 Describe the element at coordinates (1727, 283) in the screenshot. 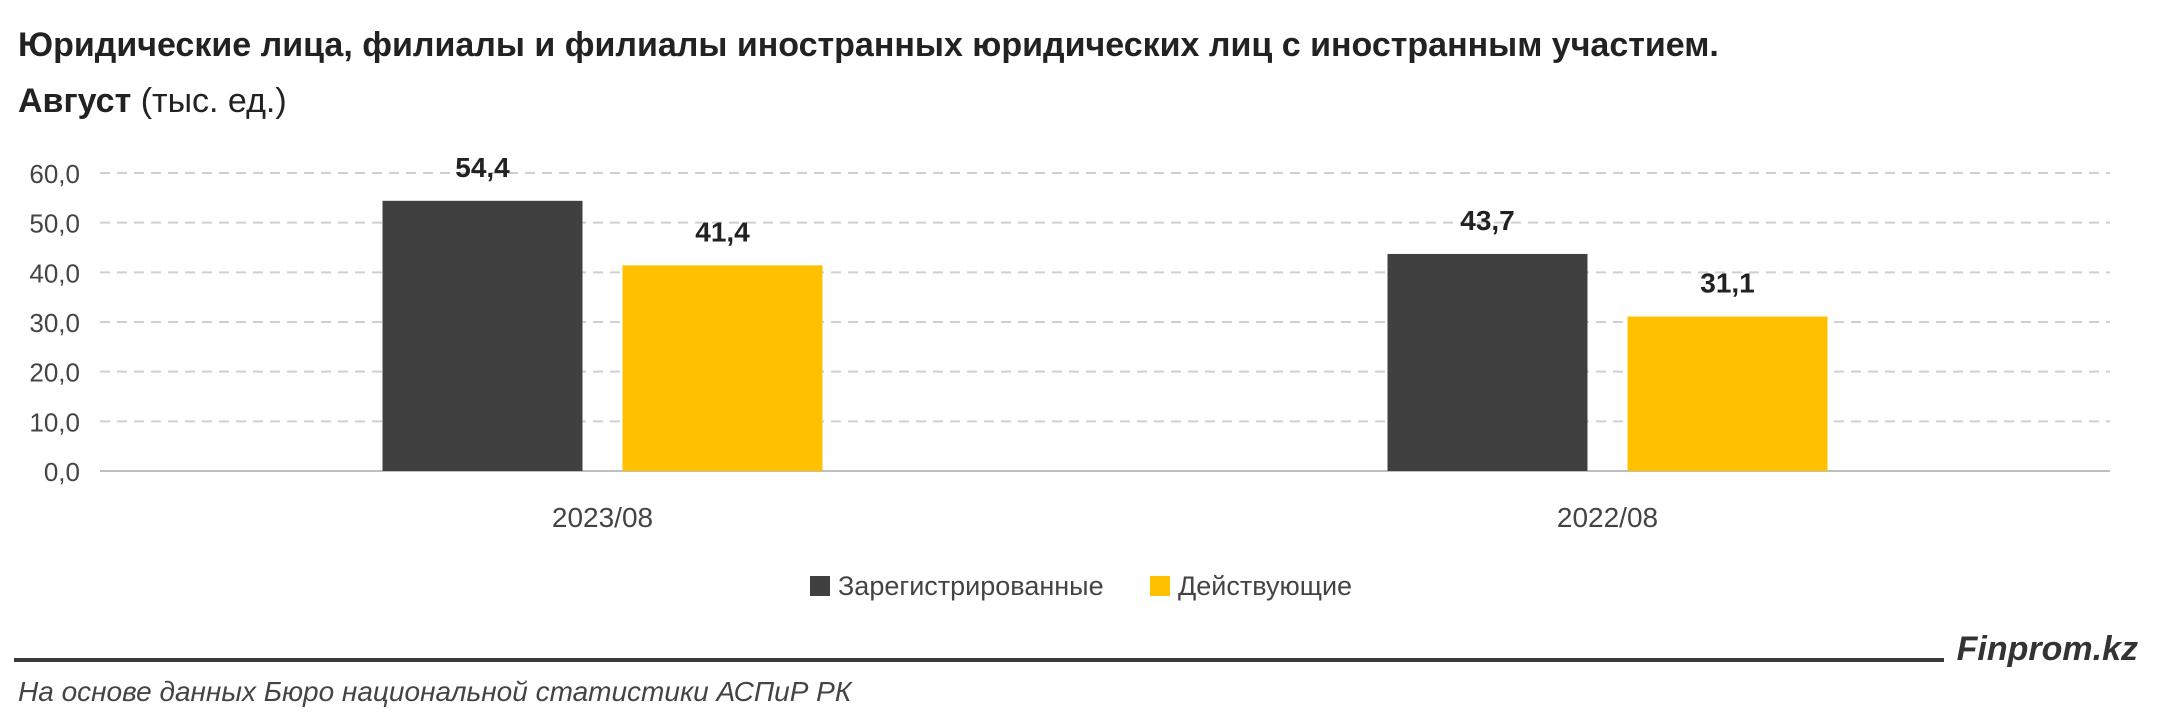

I see `data-label: 31,1` at that location.